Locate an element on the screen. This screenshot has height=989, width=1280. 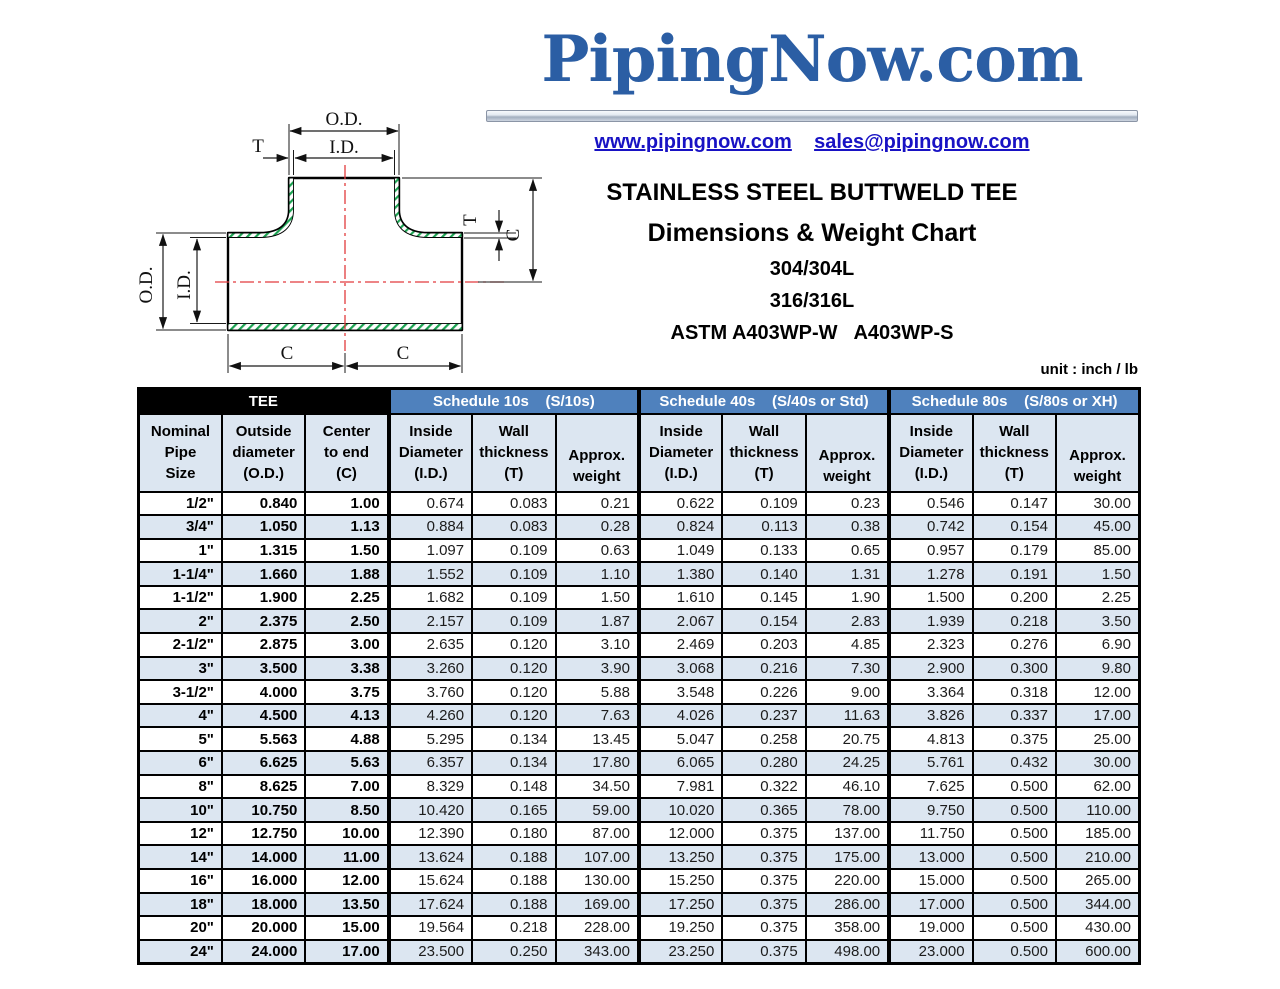
data-cell: 343.00 is located at coordinates (597, 951).